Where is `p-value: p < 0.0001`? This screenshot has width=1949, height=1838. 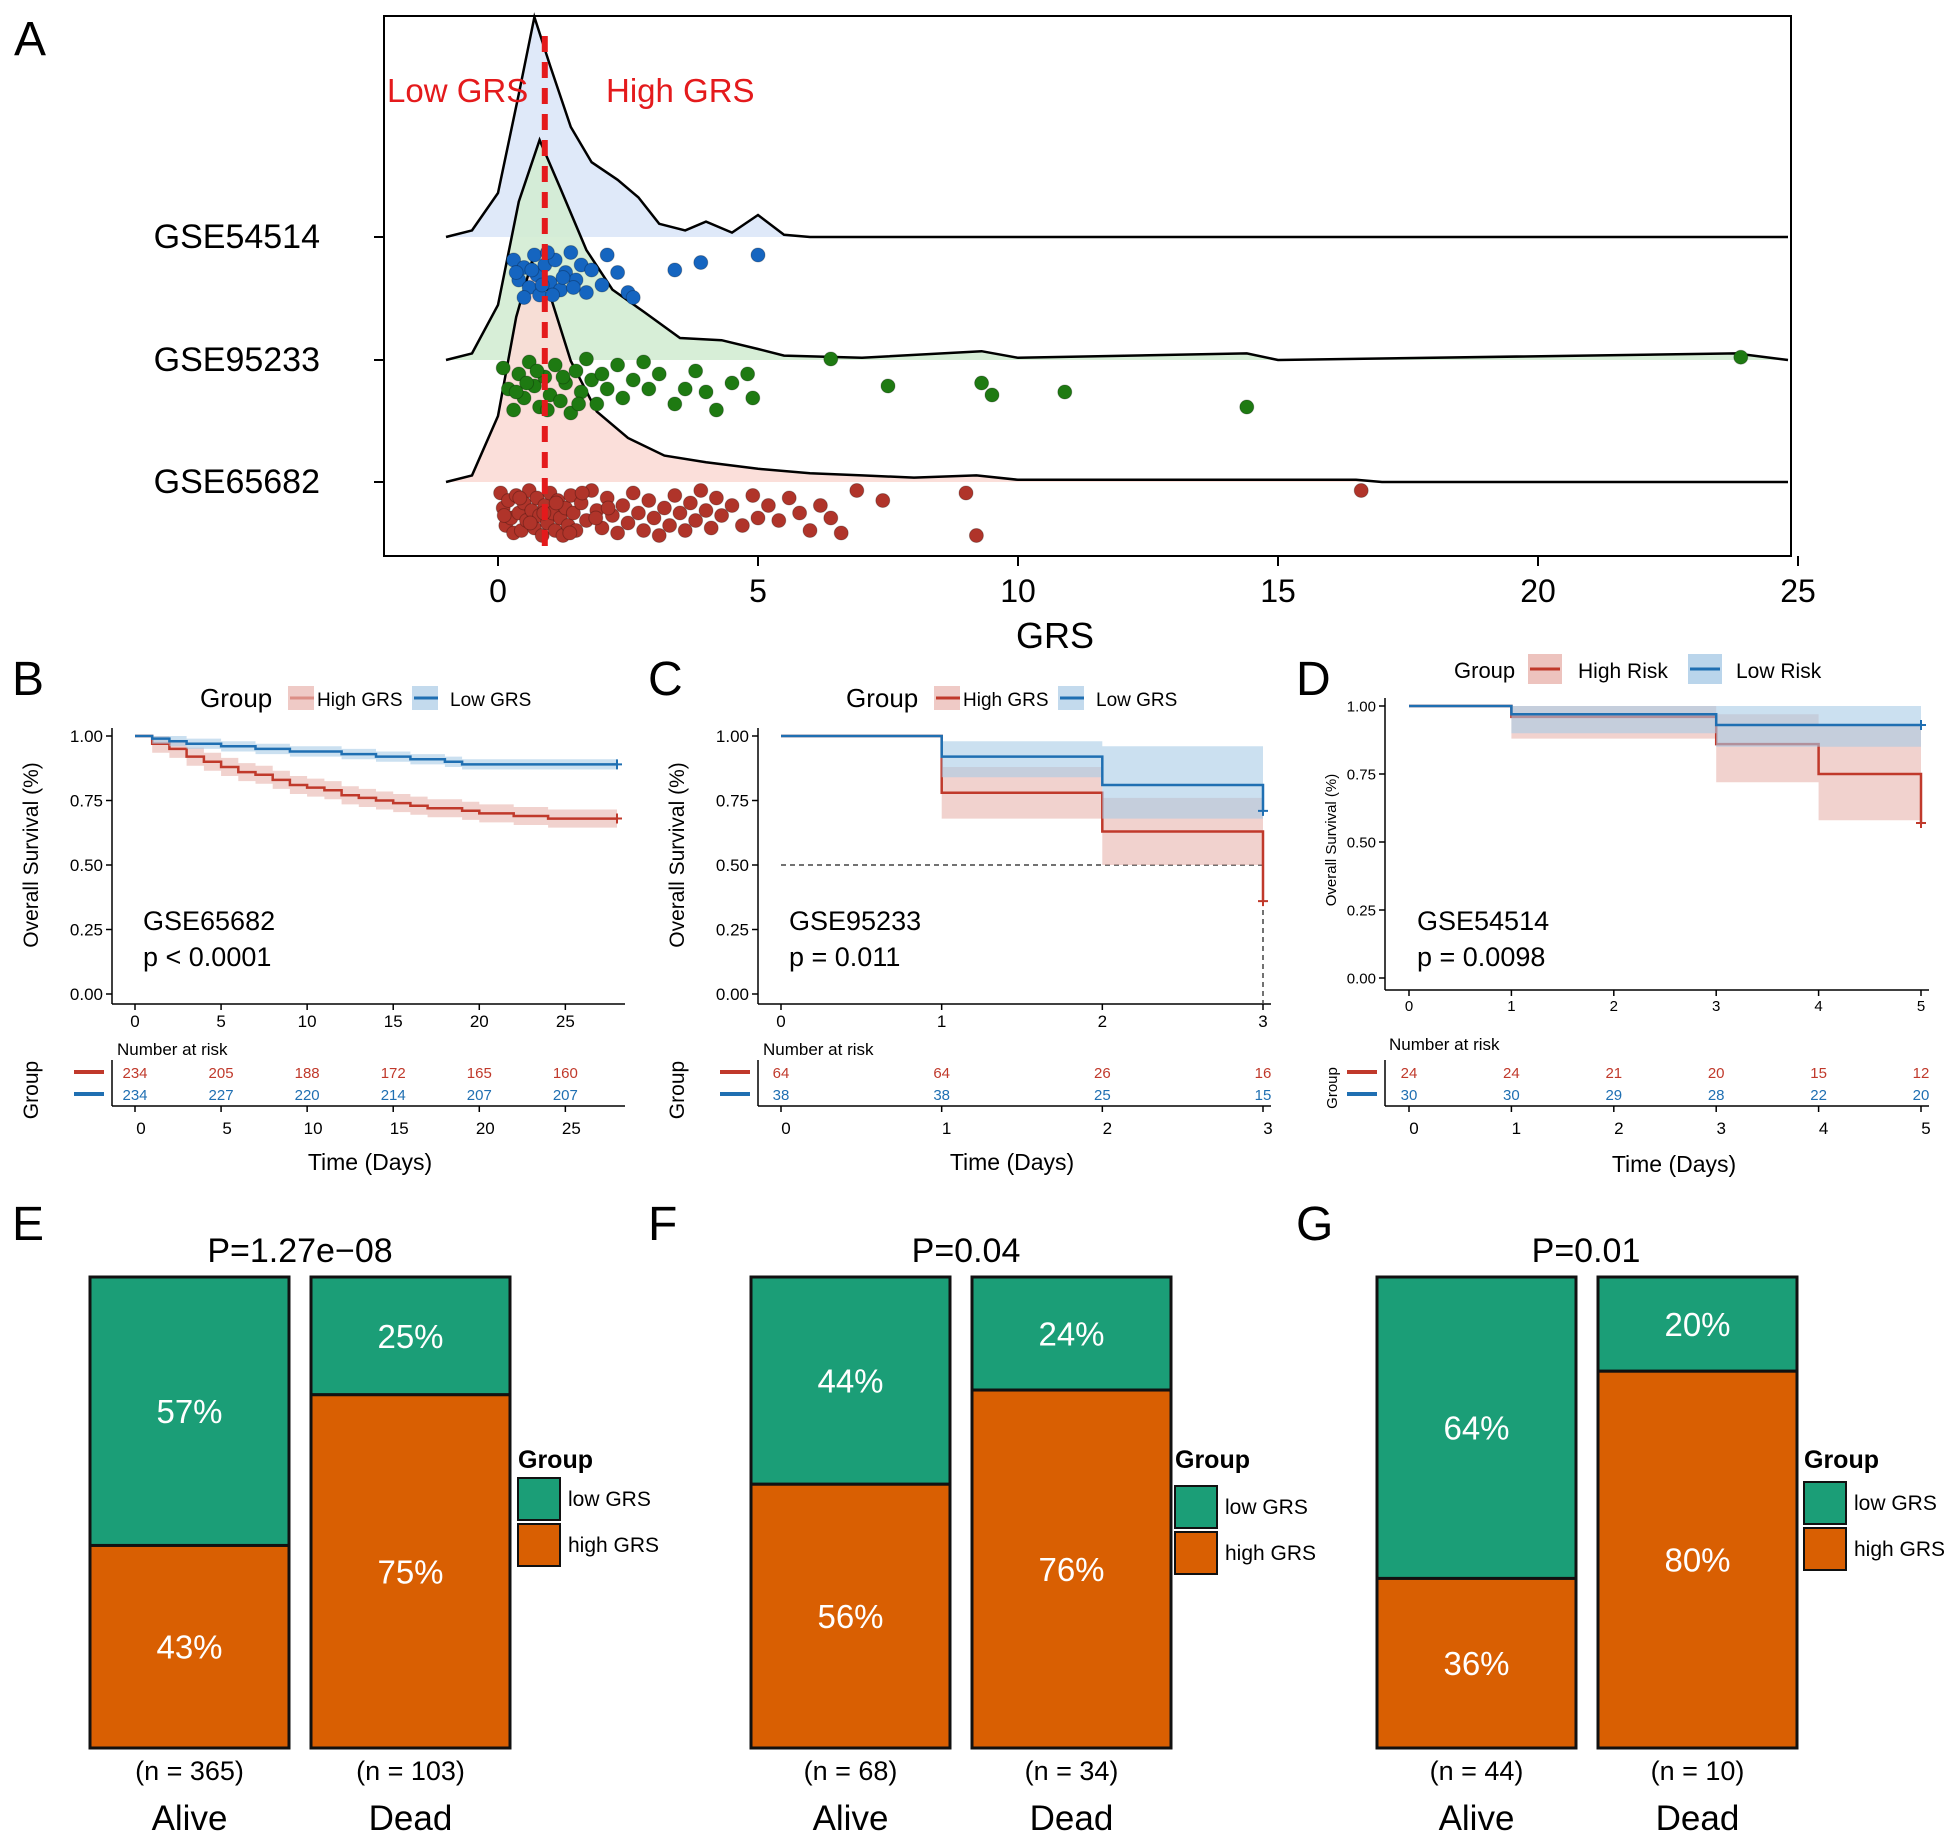 p-value: p < 0.0001 is located at coordinates (207, 957).